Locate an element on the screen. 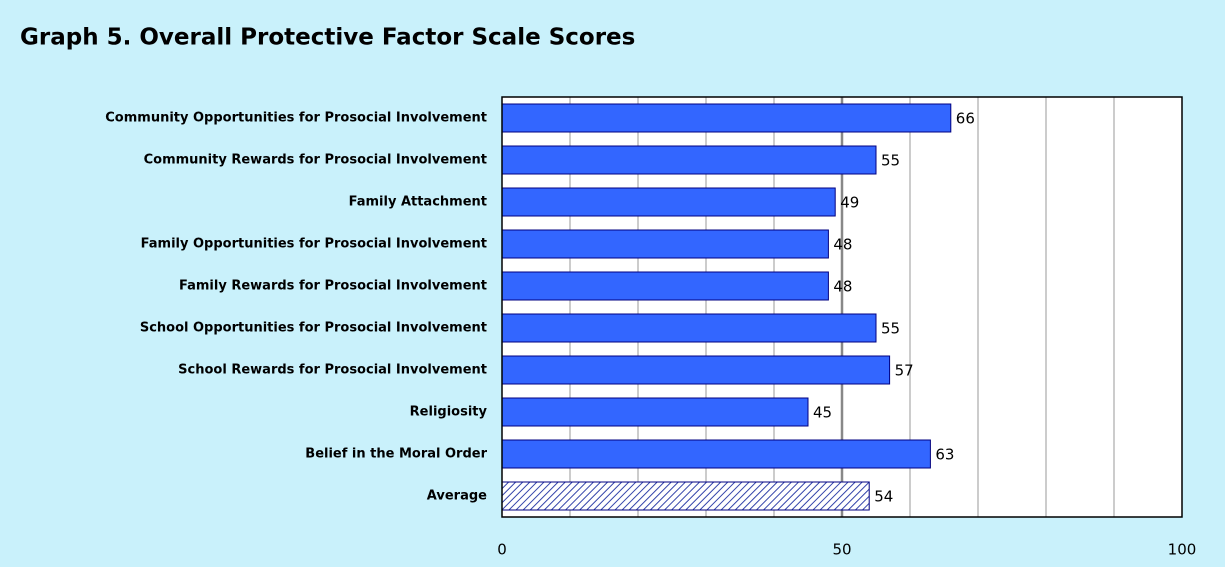  value-label: 63 is located at coordinates (944, 455).